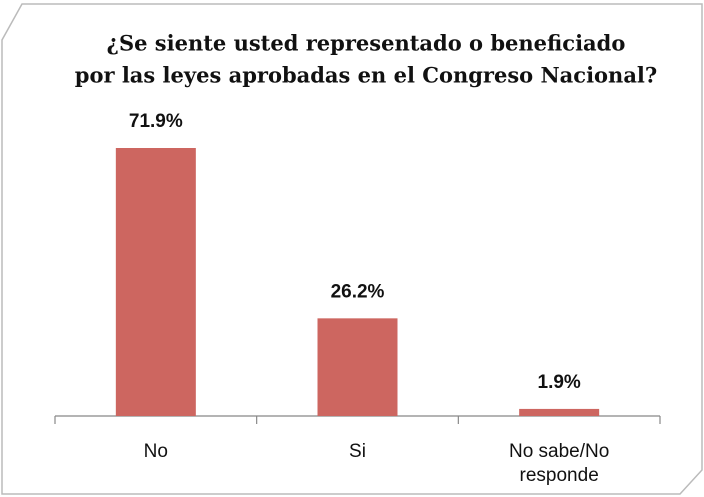  Describe the element at coordinates (155, 451) in the screenshot. I see `x-tick-label: No` at that location.